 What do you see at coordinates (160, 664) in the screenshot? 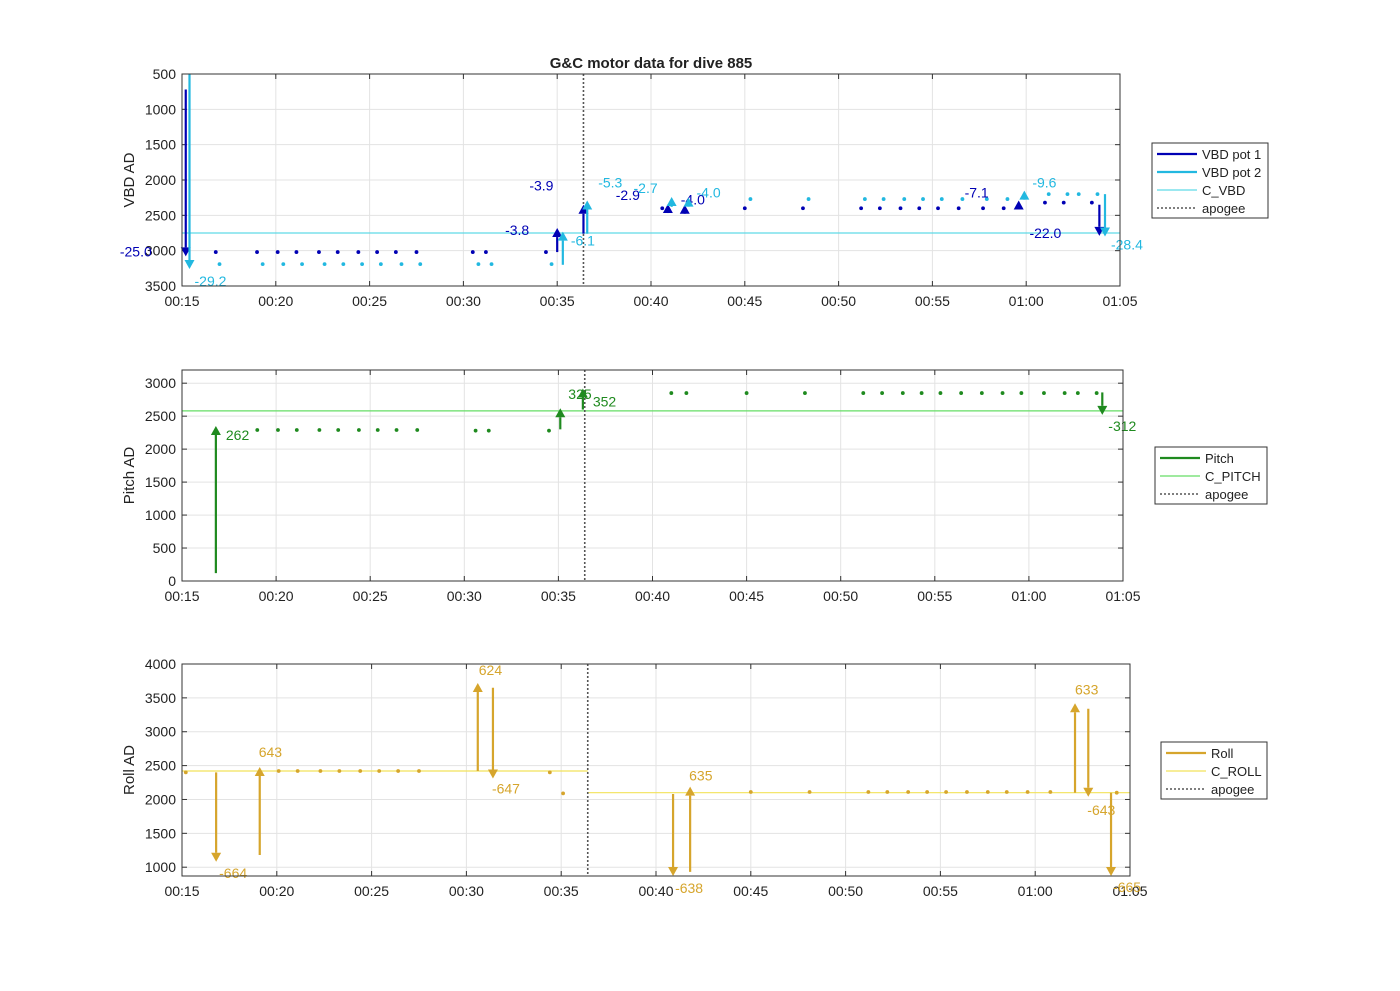
I see `y-tick-label: 4000` at bounding box center [160, 664].